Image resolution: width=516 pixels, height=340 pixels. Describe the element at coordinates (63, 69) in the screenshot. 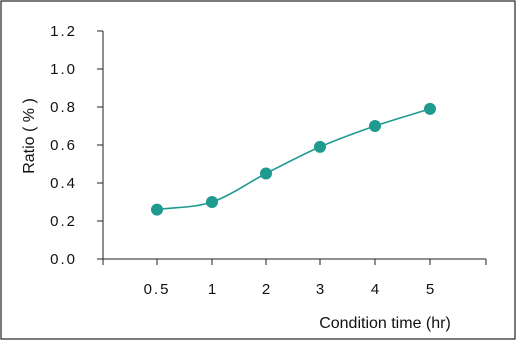

I see `y-tick-label: 1.0` at that location.